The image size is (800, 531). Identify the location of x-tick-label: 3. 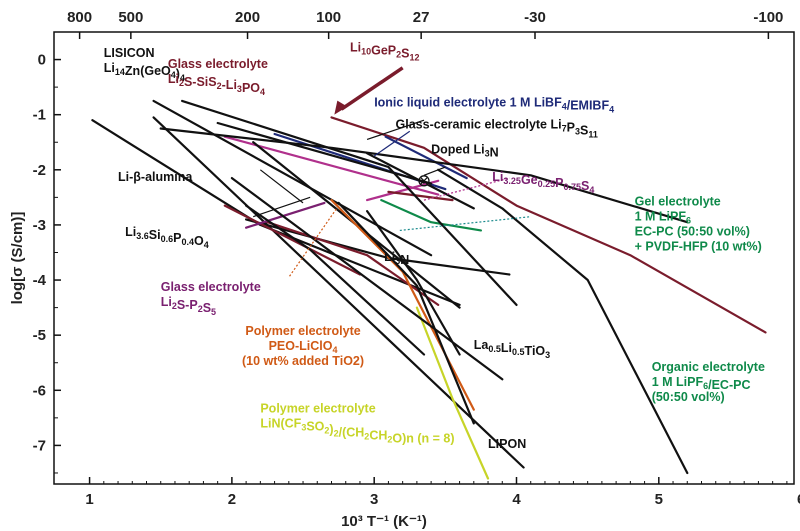
(374, 499).